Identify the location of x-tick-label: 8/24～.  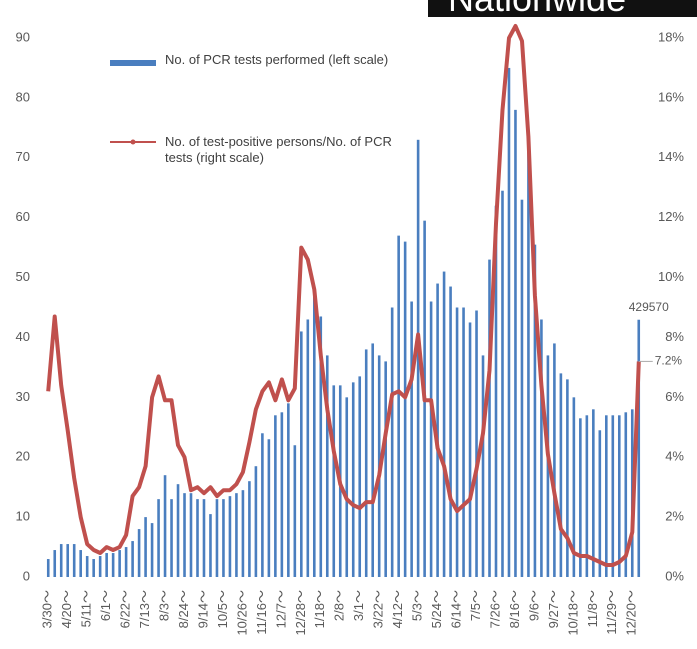
(183, 609).